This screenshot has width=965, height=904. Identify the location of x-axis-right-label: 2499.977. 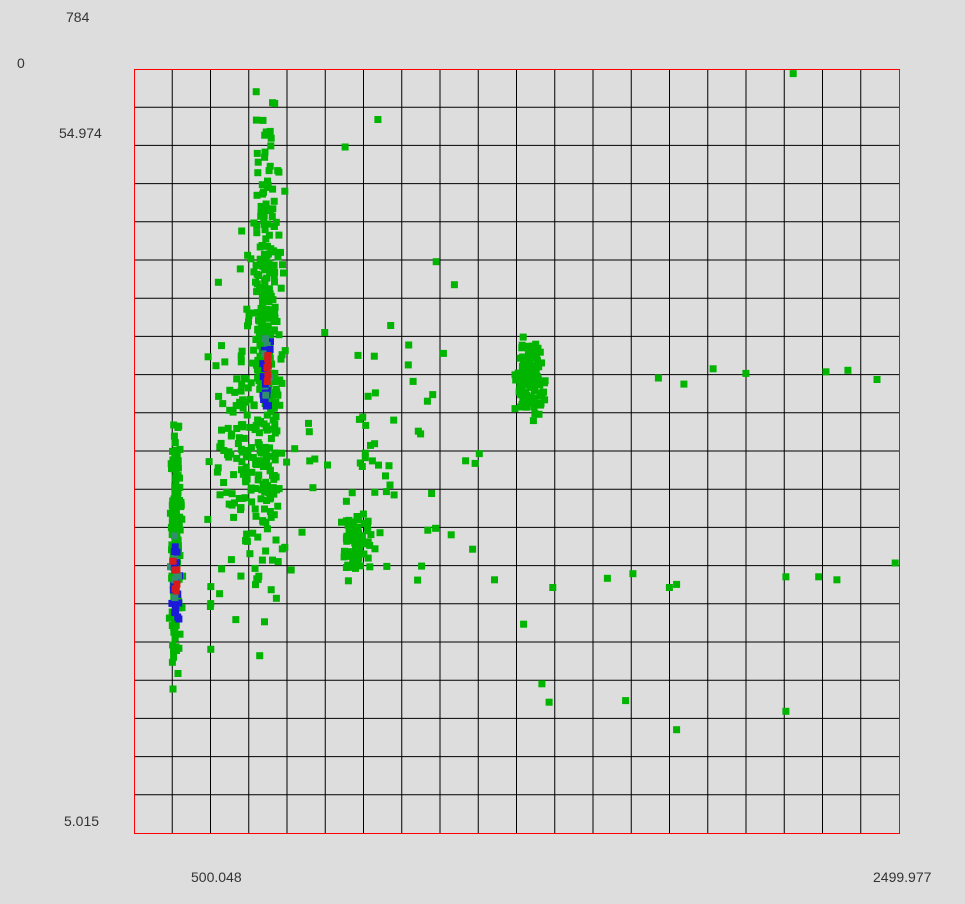
(902, 877).